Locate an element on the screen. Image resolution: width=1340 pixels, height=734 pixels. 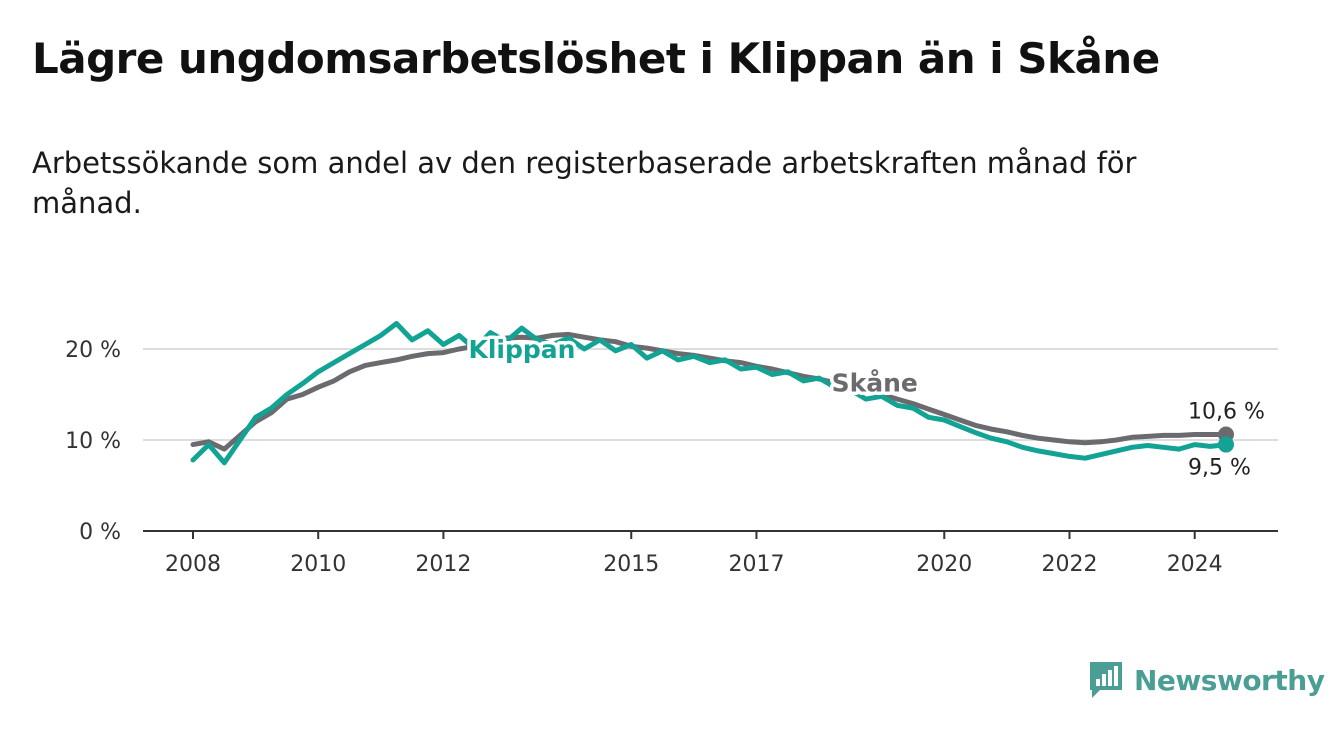
x-tick-label-2012: 2012 is located at coordinates (443, 564).